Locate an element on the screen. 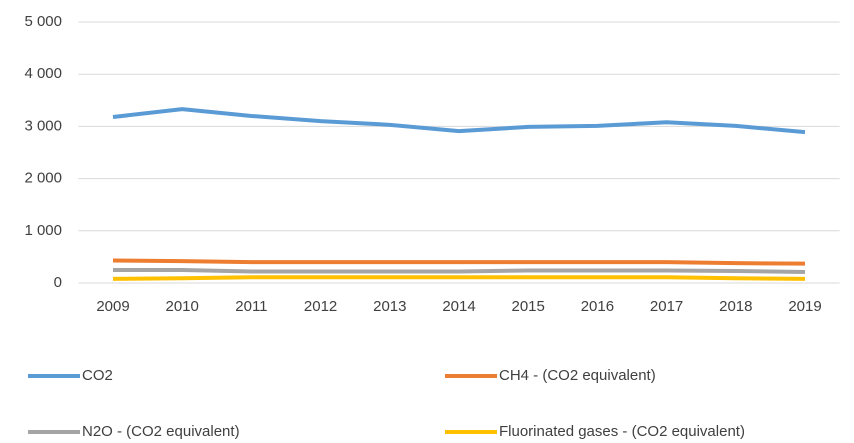  legend-label: CO2 is located at coordinates (97, 375).